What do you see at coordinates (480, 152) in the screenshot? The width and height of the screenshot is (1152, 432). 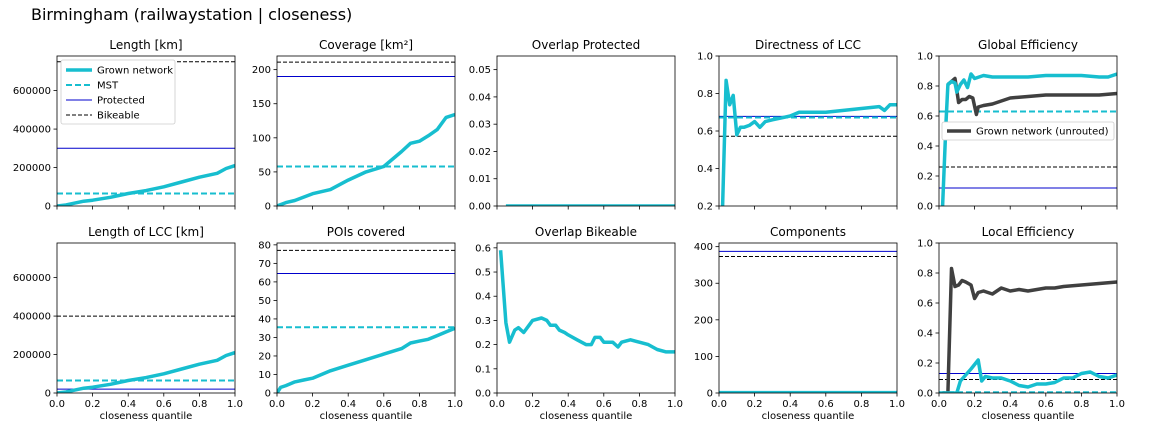 I see `y-tick-label: 0.02` at bounding box center [480, 152].